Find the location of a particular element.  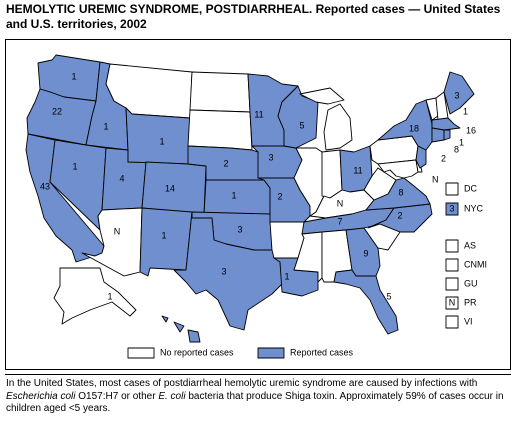

state-value-ny: 18 is located at coordinates (414, 128).